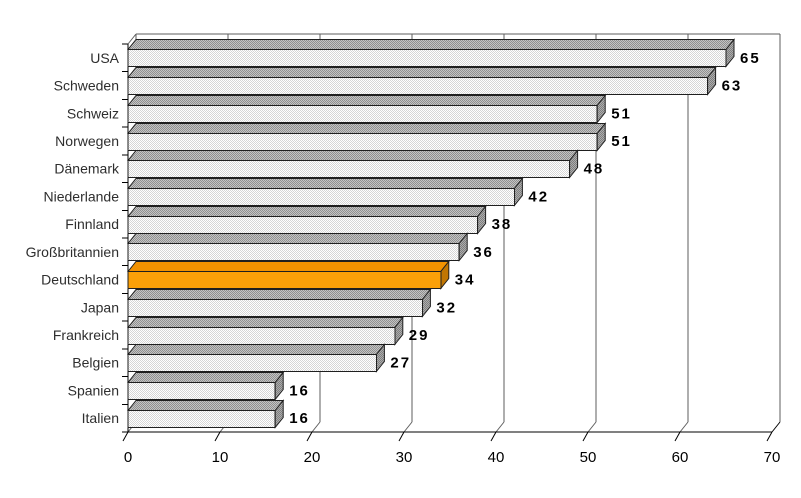 The image size is (801, 498). Describe the element at coordinates (427, 58) in the screenshot. I see `bar-front-usa` at that location.